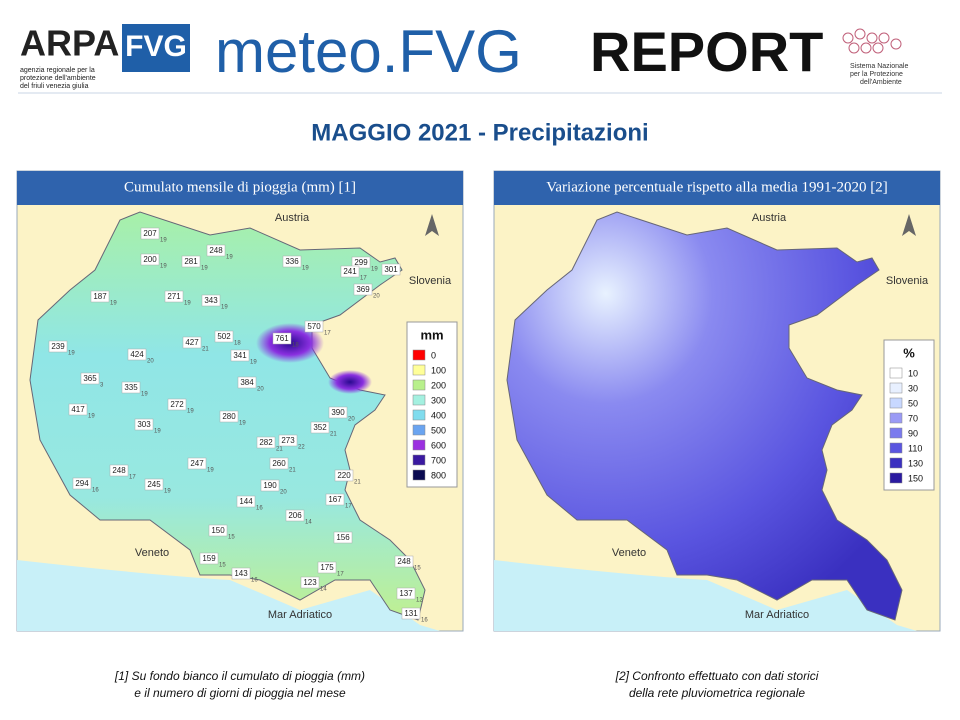  Describe the element at coordinates (438, 475) in the screenshot. I see `legend-label: 800` at that location.